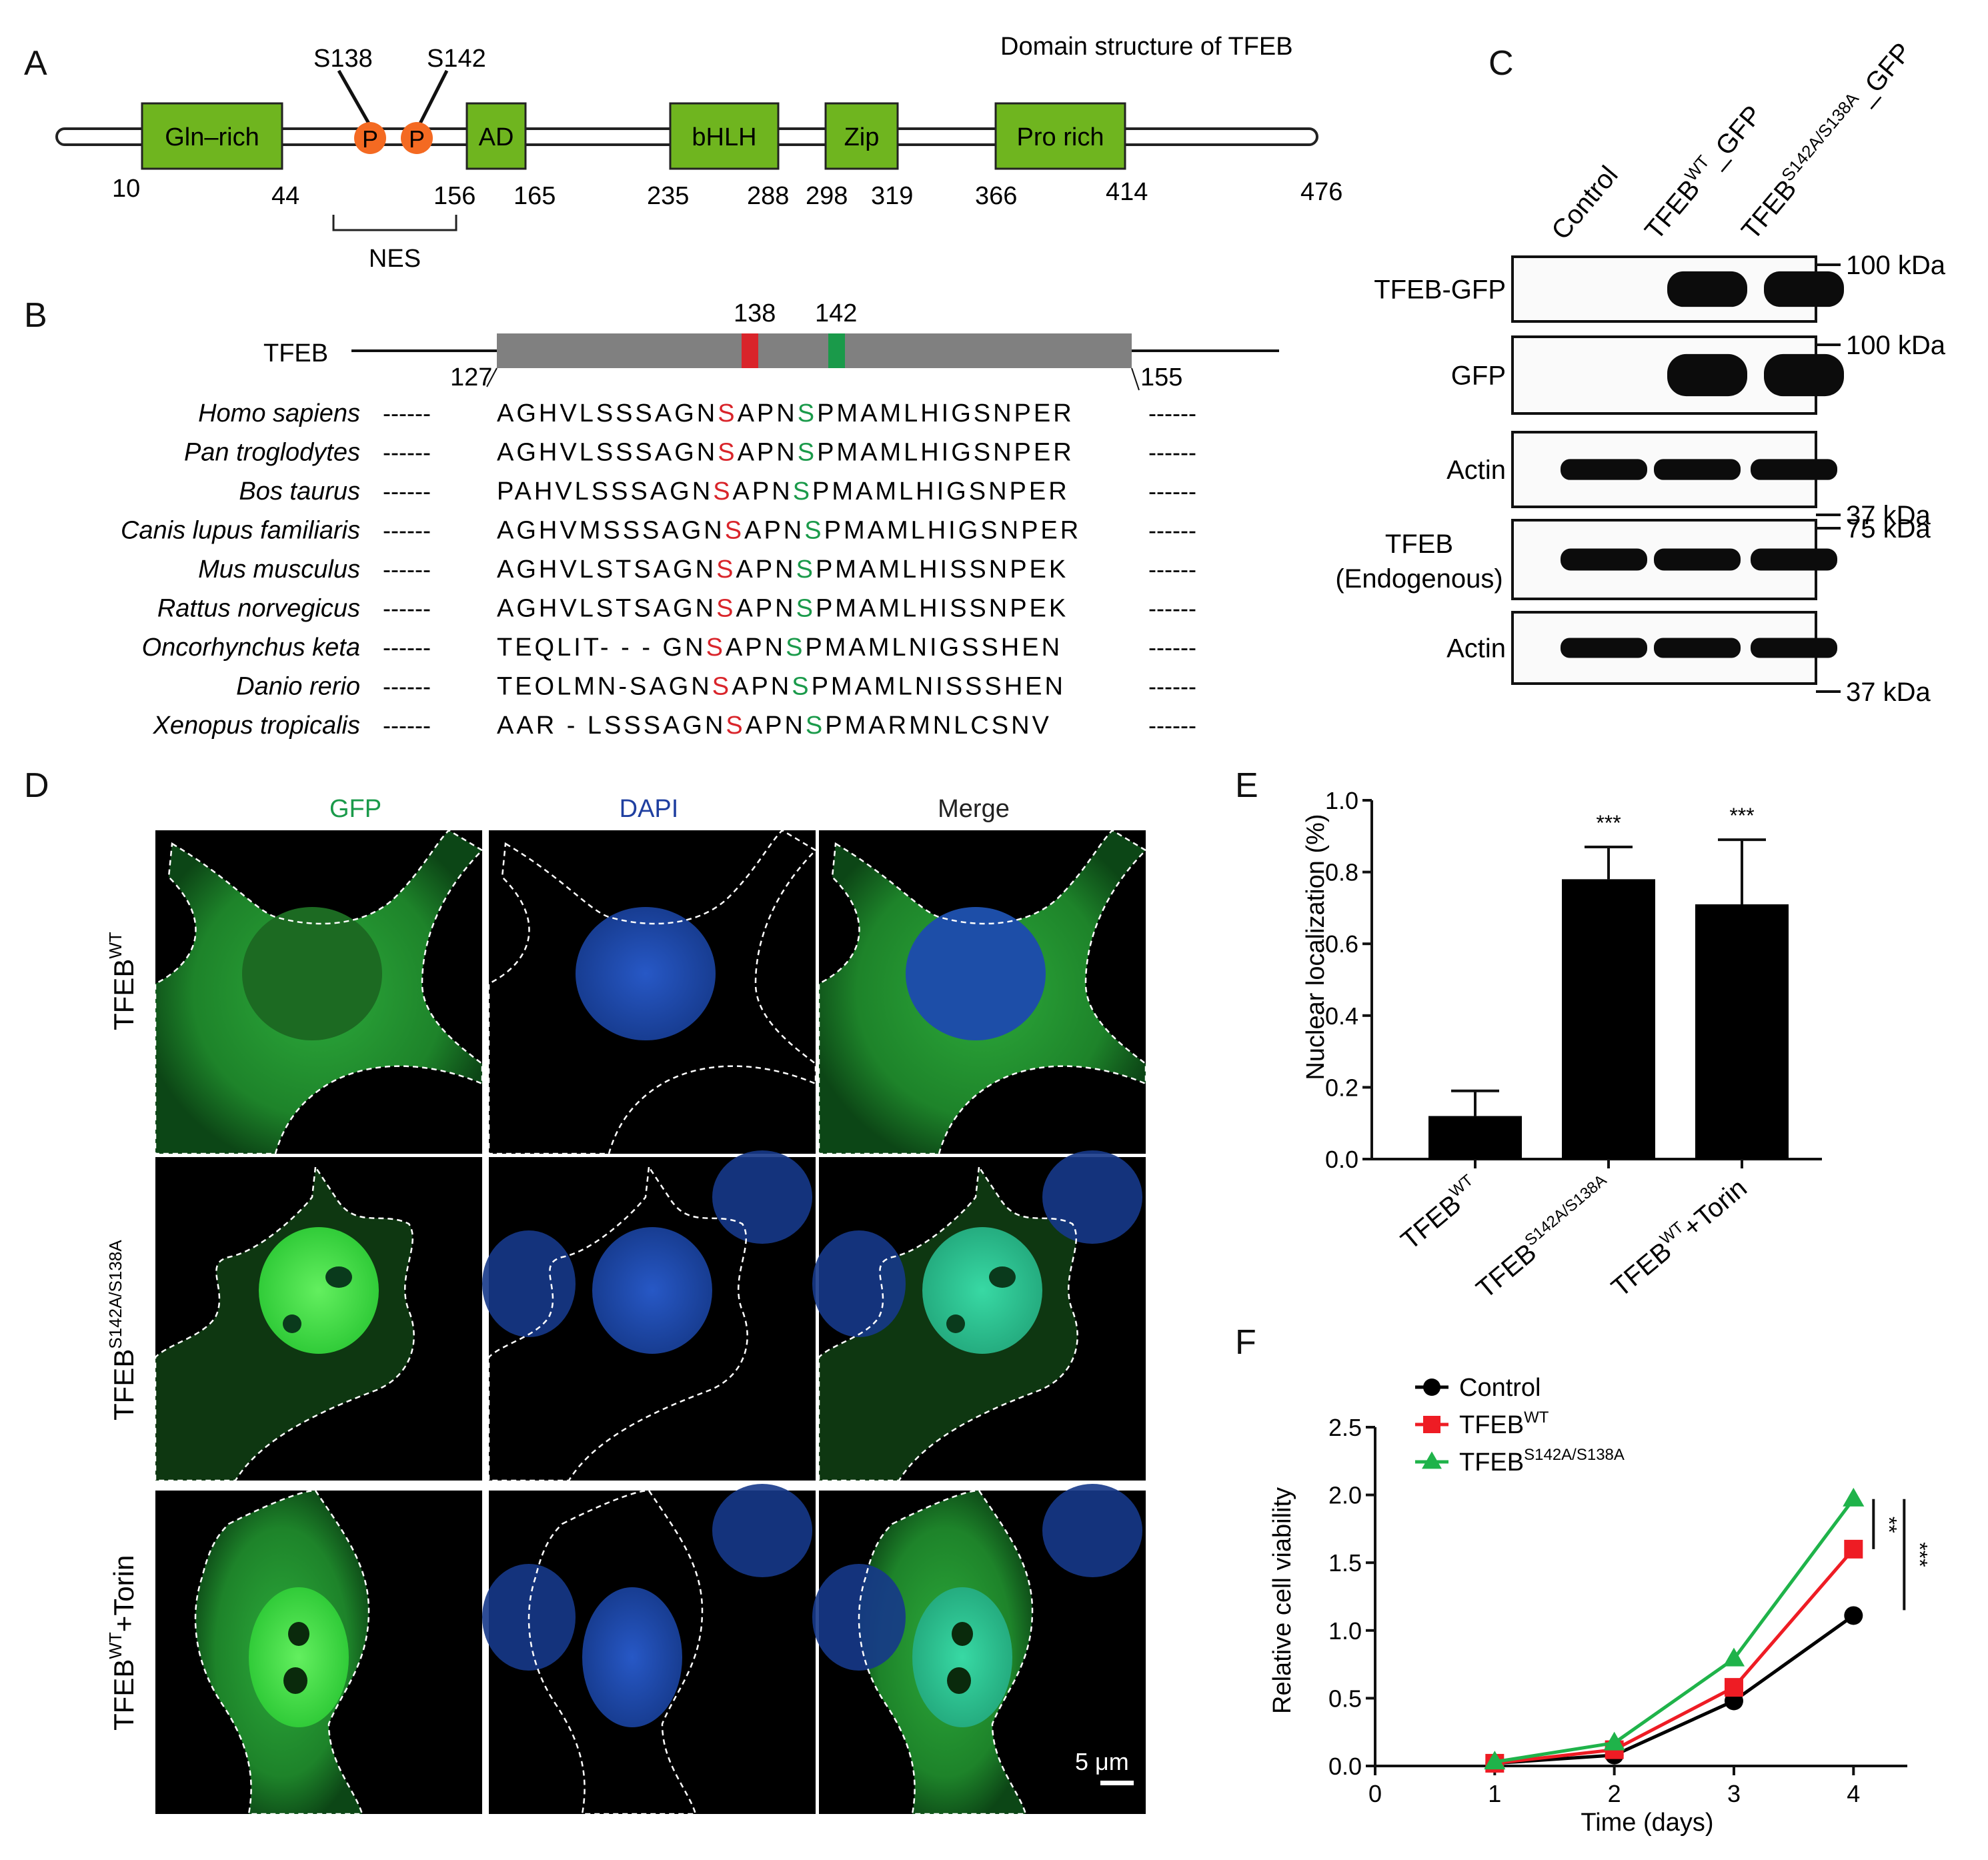  Describe the element at coordinates (1060, 137) in the screenshot. I see `domain-label: Pro rich` at that location.